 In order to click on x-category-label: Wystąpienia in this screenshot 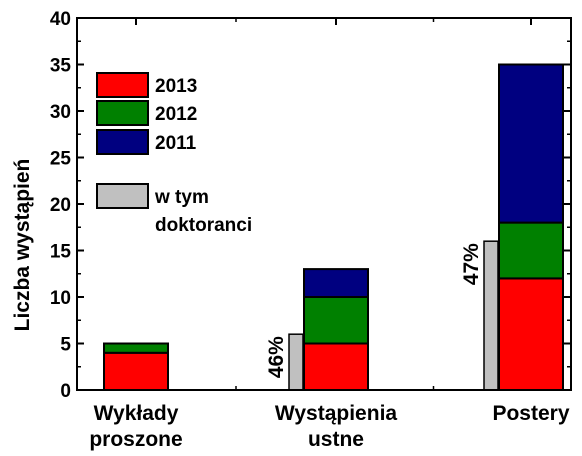, I will do `click(336, 413)`.